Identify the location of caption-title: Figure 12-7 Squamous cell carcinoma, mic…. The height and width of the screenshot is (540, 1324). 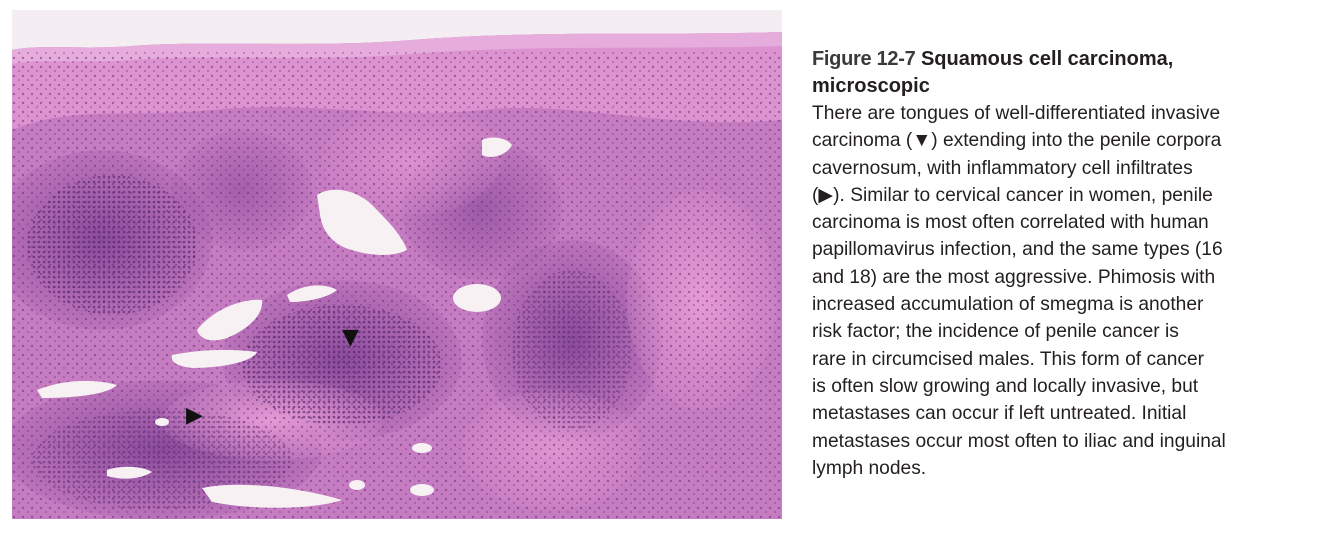
(1062, 73).